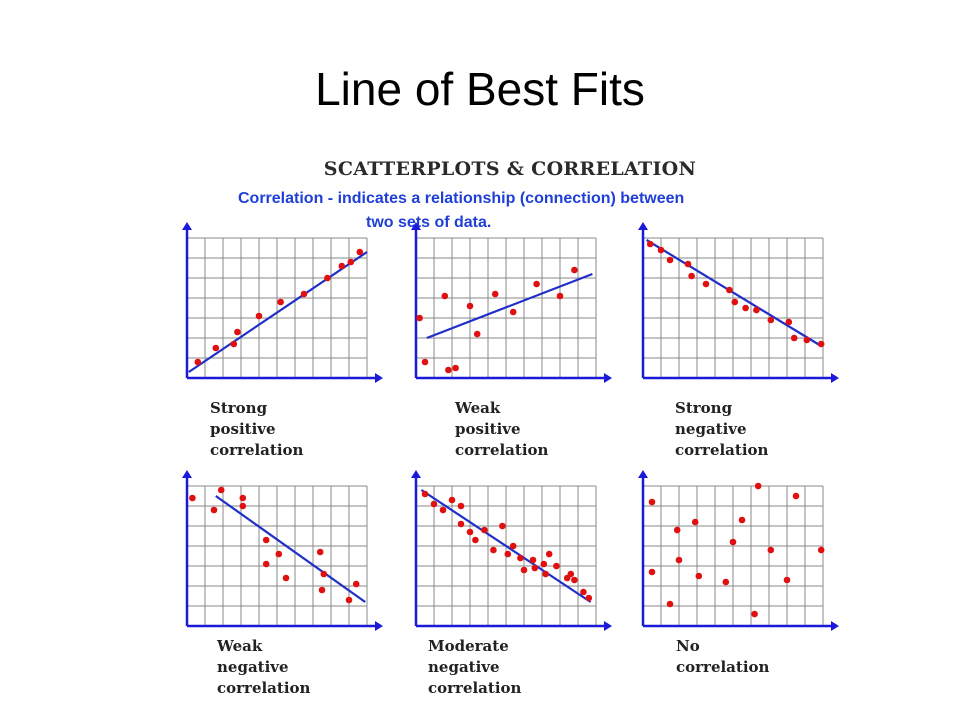 Image resolution: width=960 pixels, height=720 pixels. Describe the element at coordinates (468, 656) in the screenshot. I see `caption-line-1: Moderate negative` at that location.